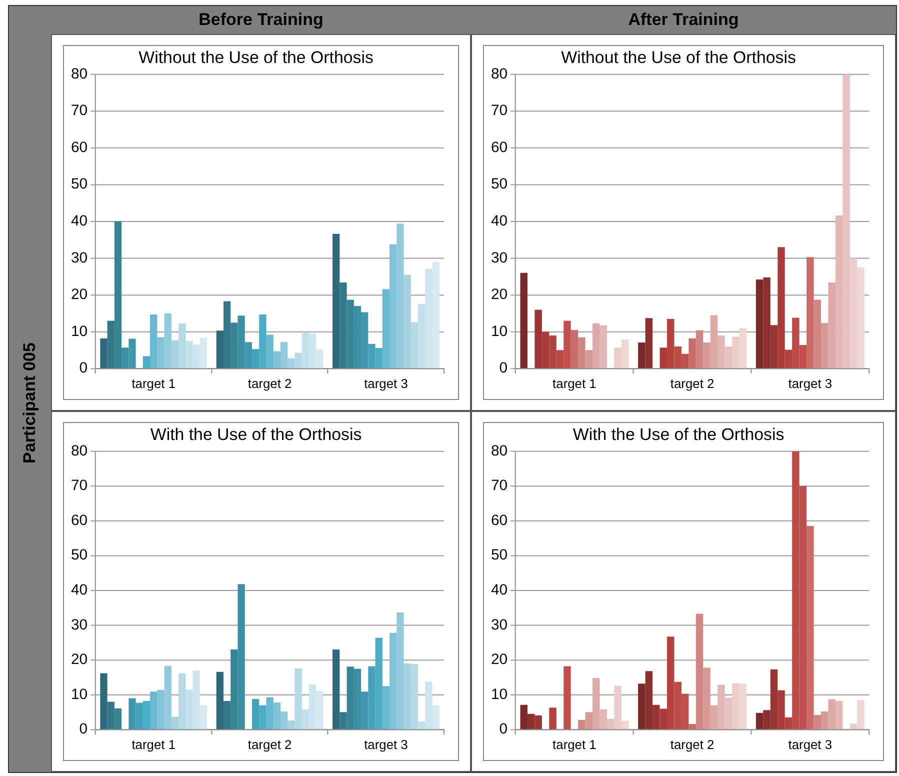  What do you see at coordinates (30, 403) in the screenshot?
I see `text: Participant 005` at bounding box center [30, 403].